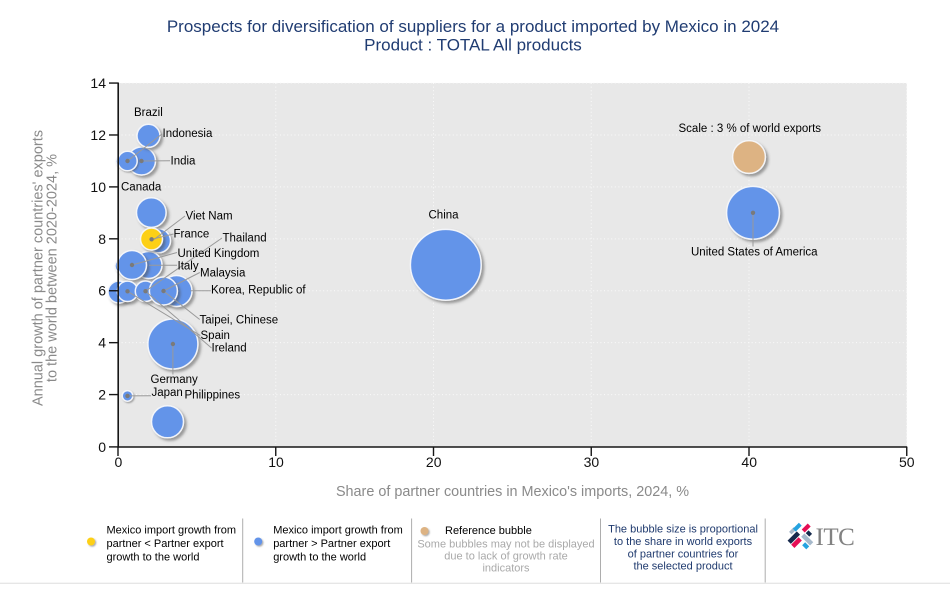 This screenshot has width=950, height=600. What do you see at coordinates (239, 321) in the screenshot?
I see `svg-text: Taipei, Chinese` at bounding box center [239, 321].